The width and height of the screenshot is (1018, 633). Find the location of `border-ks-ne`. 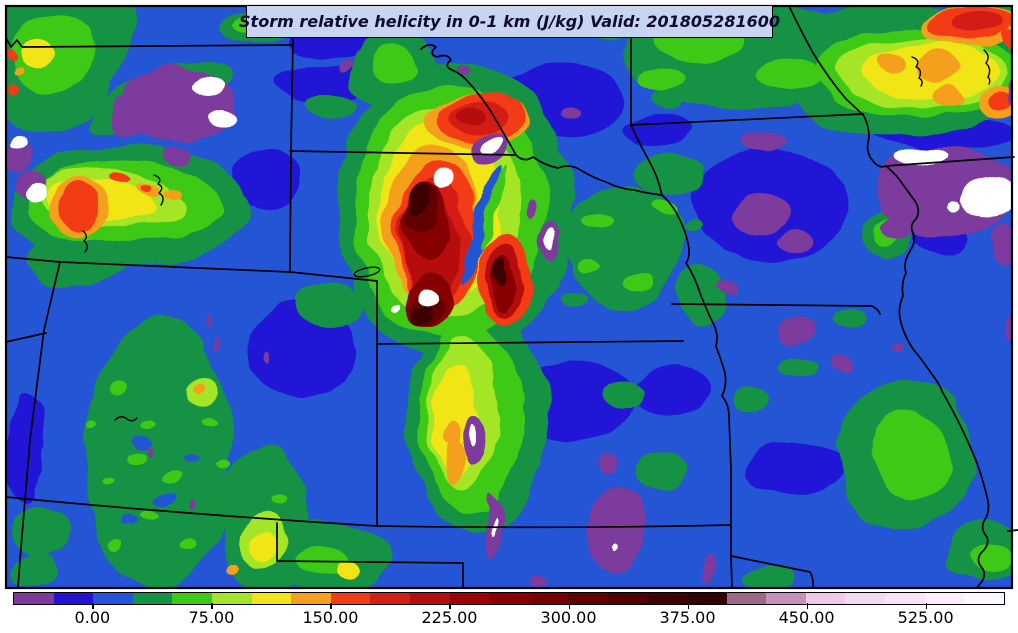

border-ks-ne is located at coordinates (530, 342).